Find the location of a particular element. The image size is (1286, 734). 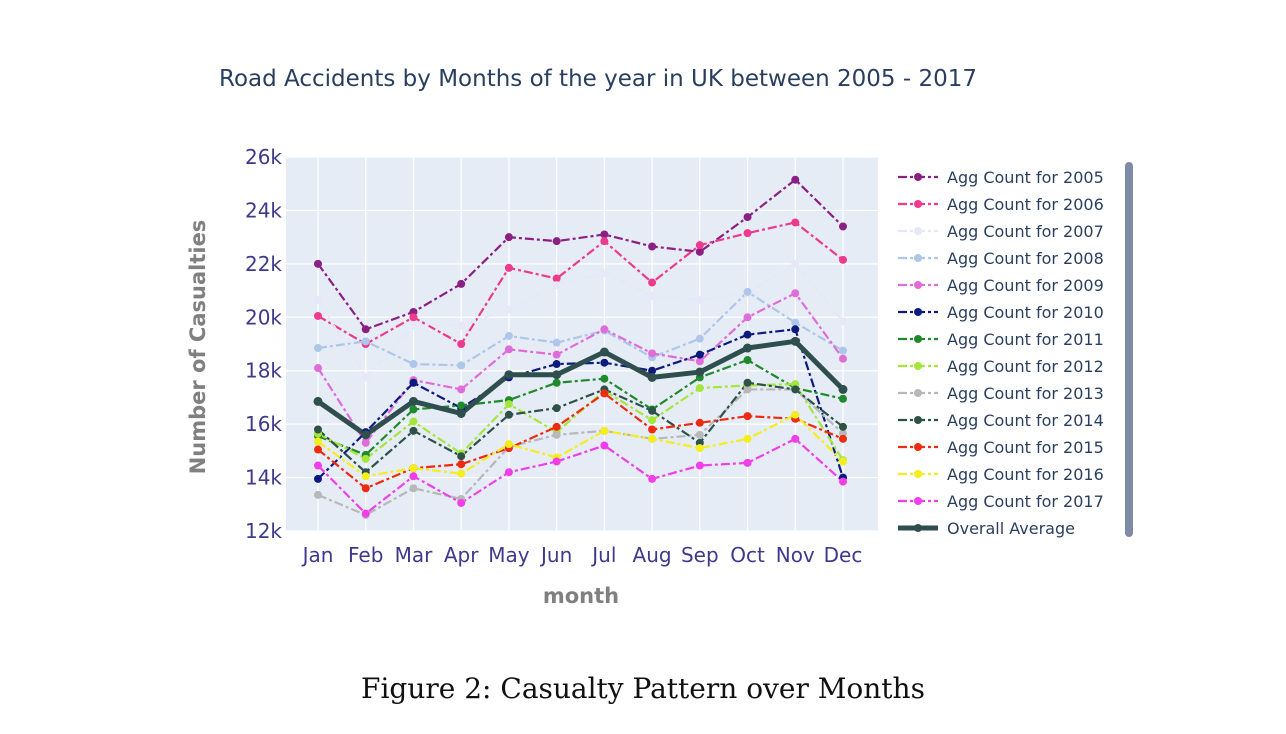

legend-item: Agg Count for 2008 is located at coordinates (1001, 258).